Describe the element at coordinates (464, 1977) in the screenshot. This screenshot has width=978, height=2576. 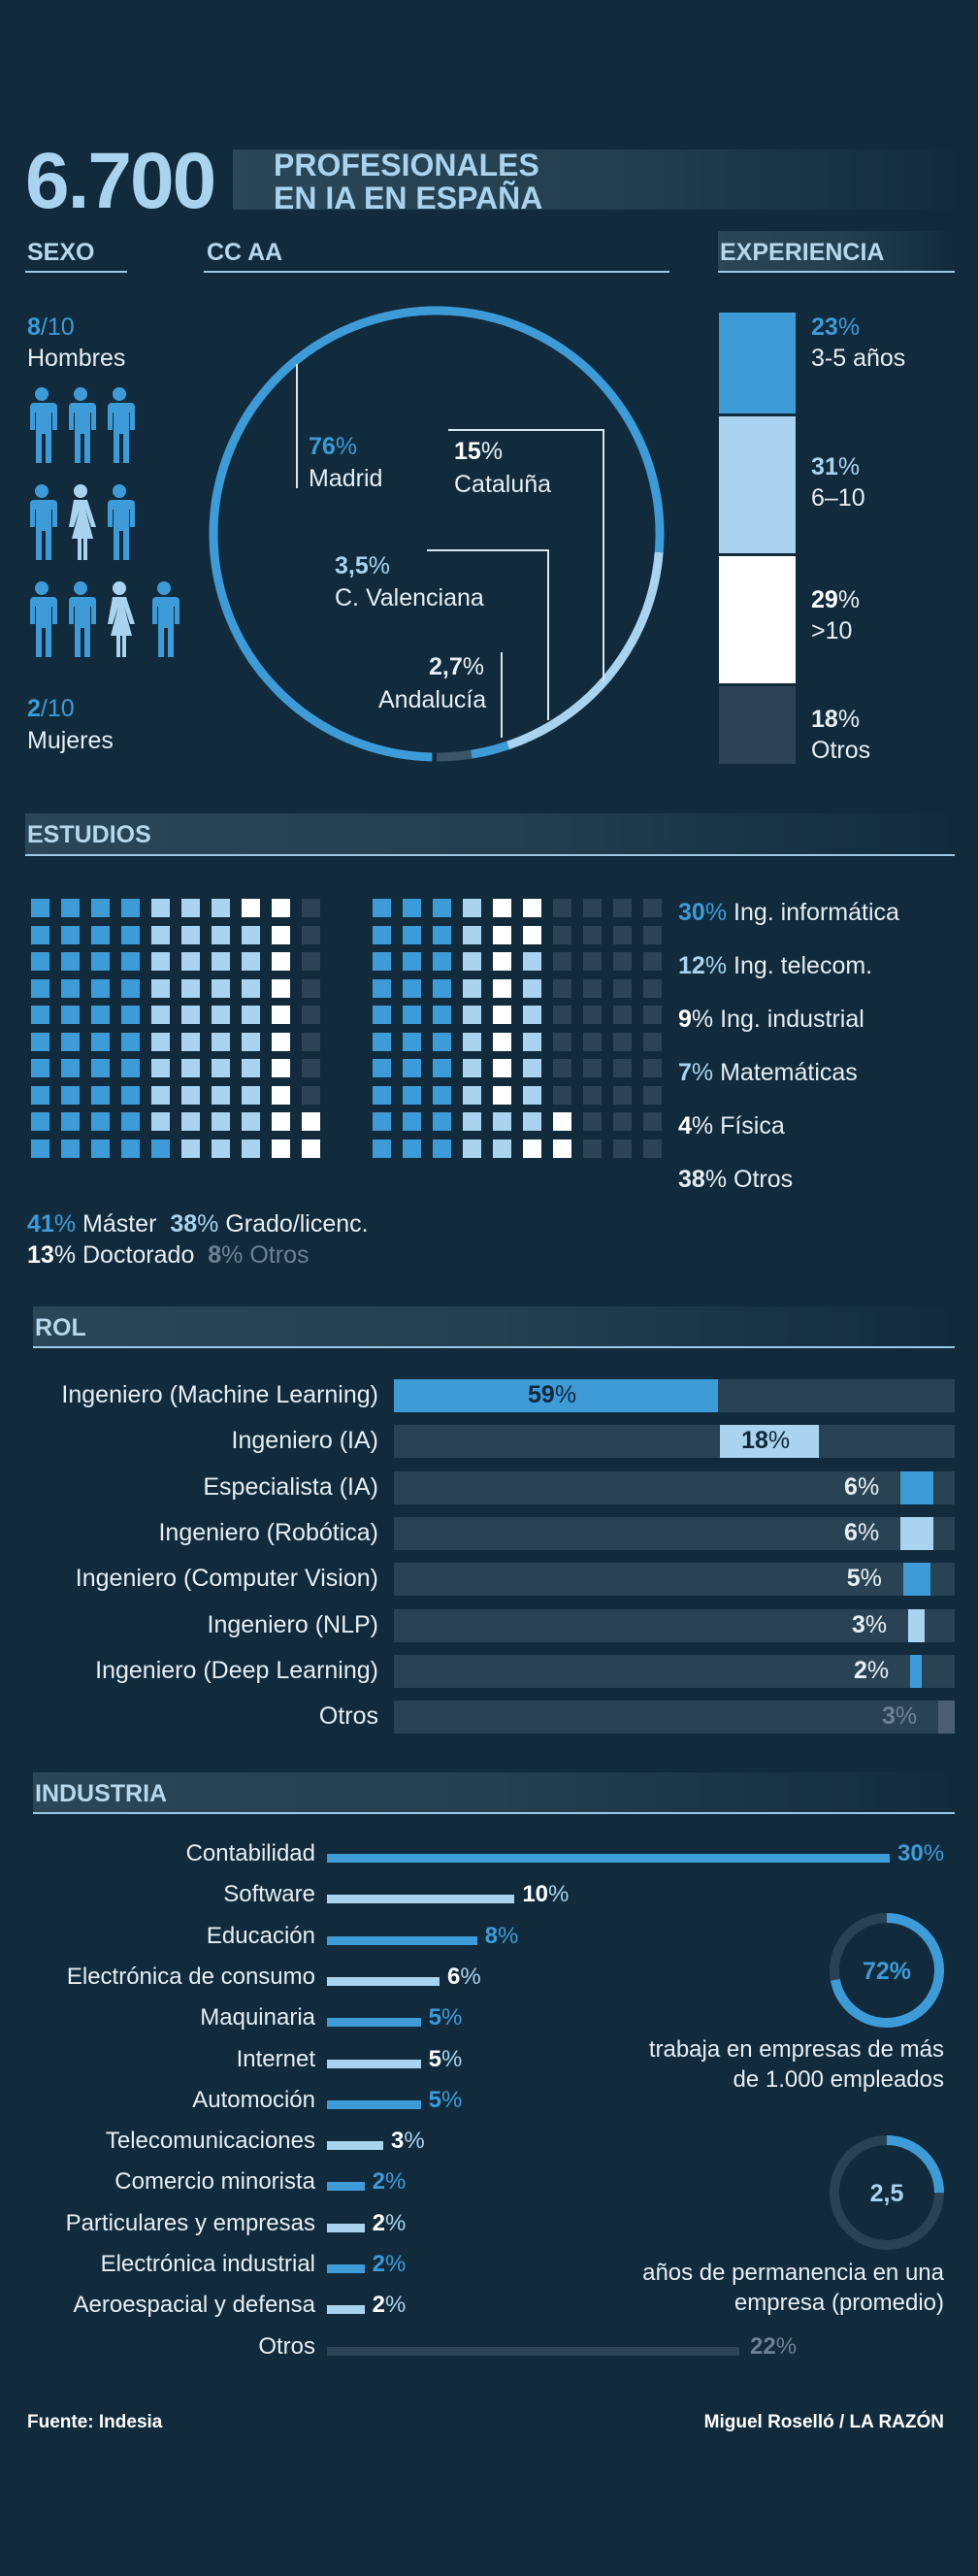
I see `industria-value: 6%` at that location.